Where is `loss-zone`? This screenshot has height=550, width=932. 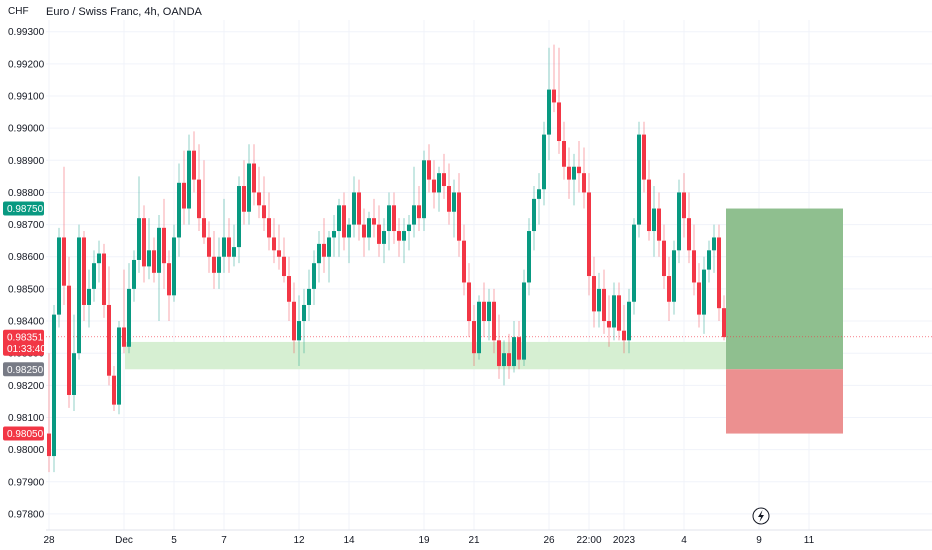
loss-zone is located at coordinates (784, 401).